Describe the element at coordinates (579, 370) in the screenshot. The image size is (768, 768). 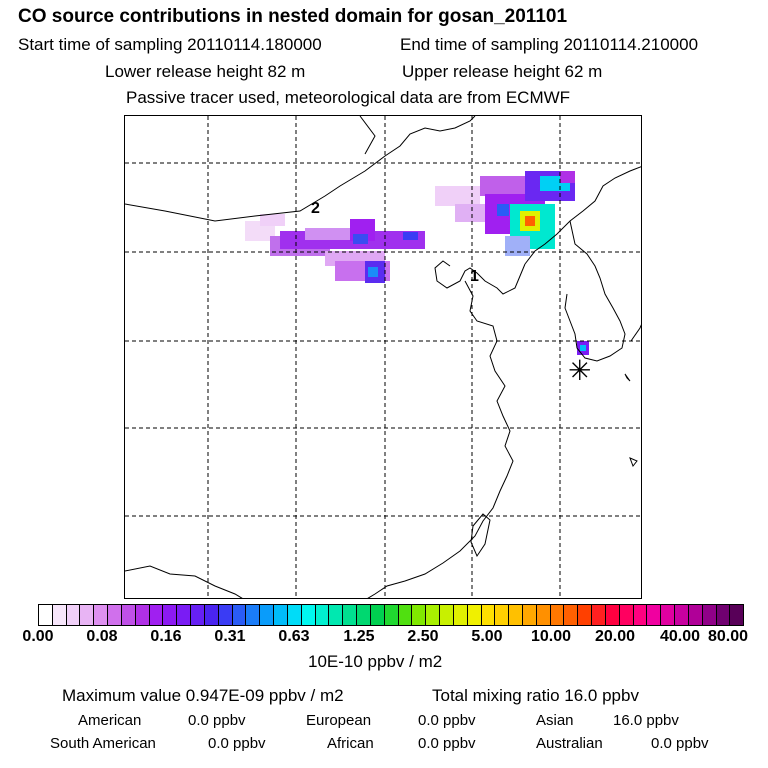
I see `receptor-marker-icon: ✳` at that location.